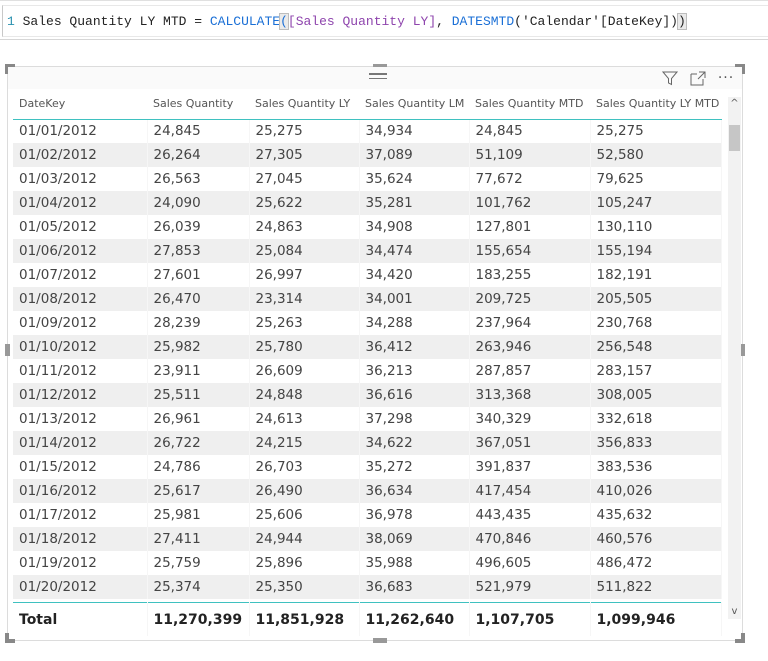 The width and height of the screenshot is (768, 661). I want to click on table-row: 01/02/2012 26,264 27,305 37,089 51,109 52,580, so click(367, 155).